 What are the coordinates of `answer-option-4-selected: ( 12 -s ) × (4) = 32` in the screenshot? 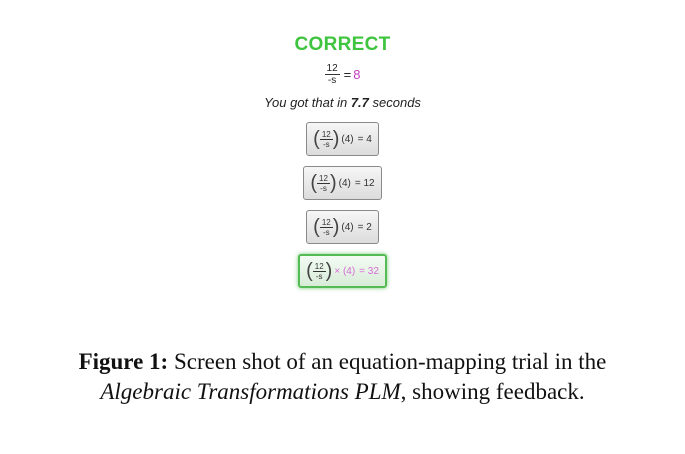 It's located at (342, 271).